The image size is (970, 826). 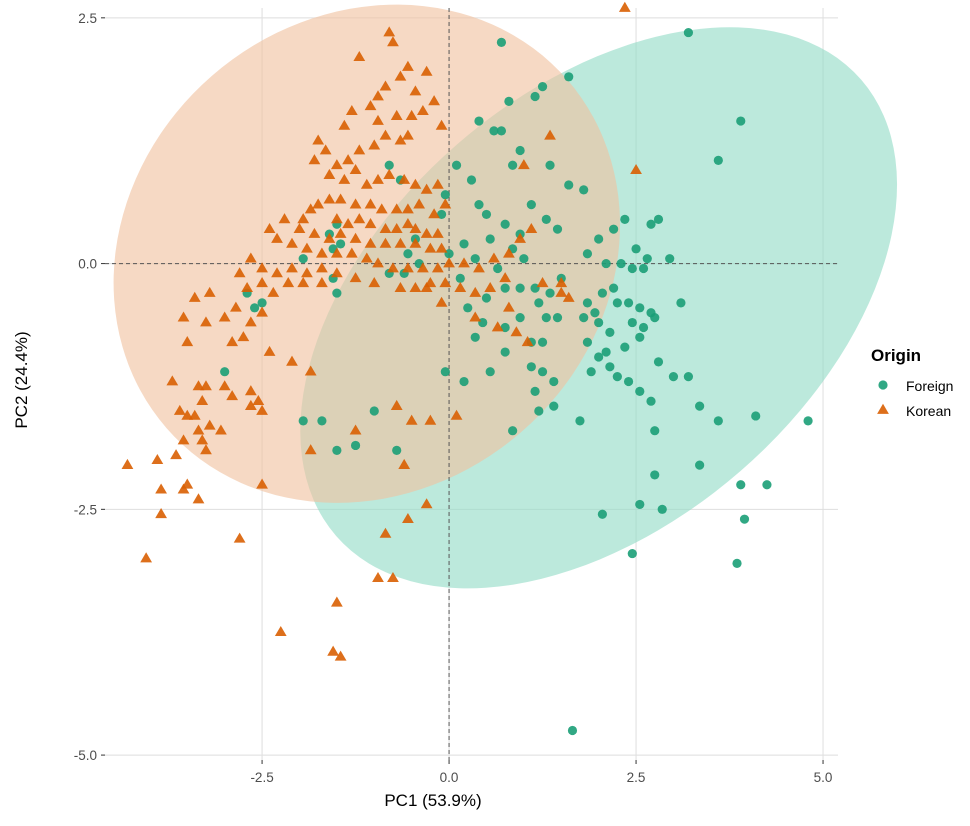 I want to click on legend: Origin Foreign Korean, so click(x=912, y=382).